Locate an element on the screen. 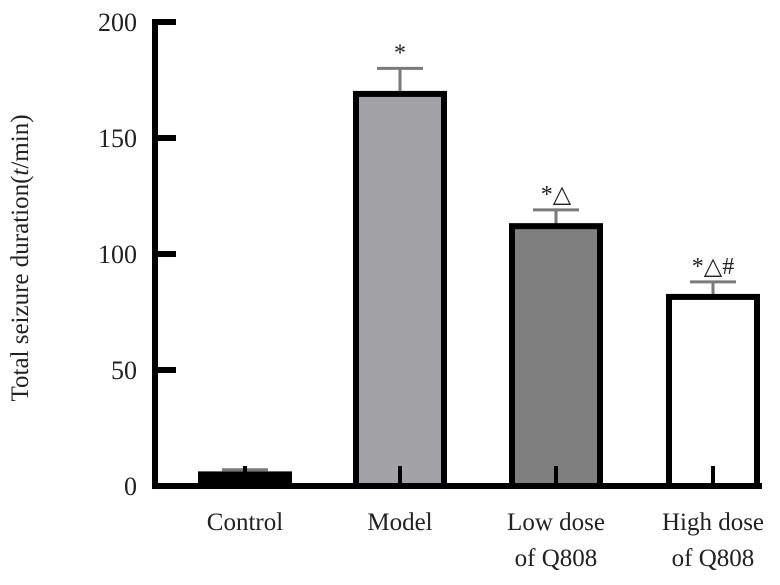 The width and height of the screenshot is (780, 585). y-tick-label: 100 is located at coordinates (117, 254).